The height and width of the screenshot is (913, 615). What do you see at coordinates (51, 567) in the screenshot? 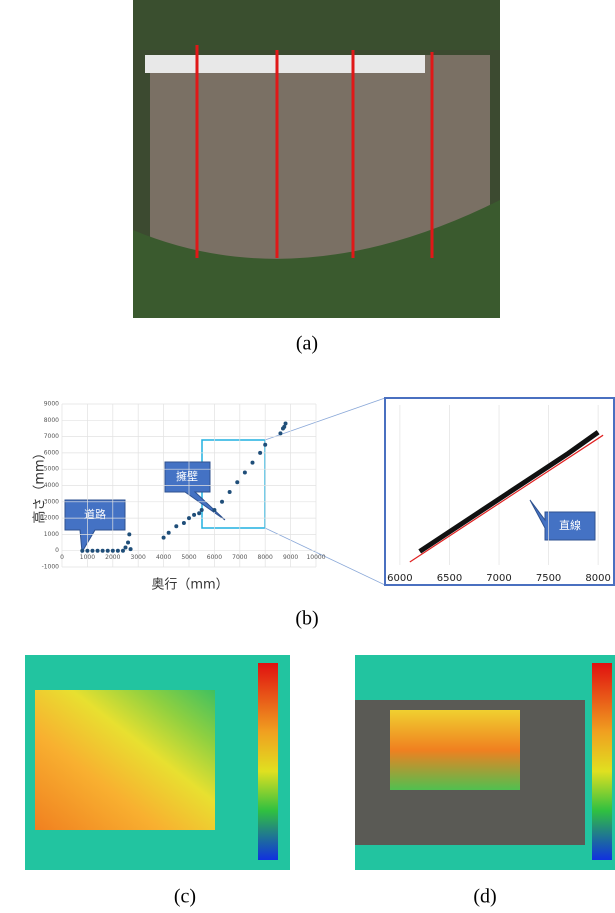
I see `y-tick-label: -1000` at bounding box center [51, 567].